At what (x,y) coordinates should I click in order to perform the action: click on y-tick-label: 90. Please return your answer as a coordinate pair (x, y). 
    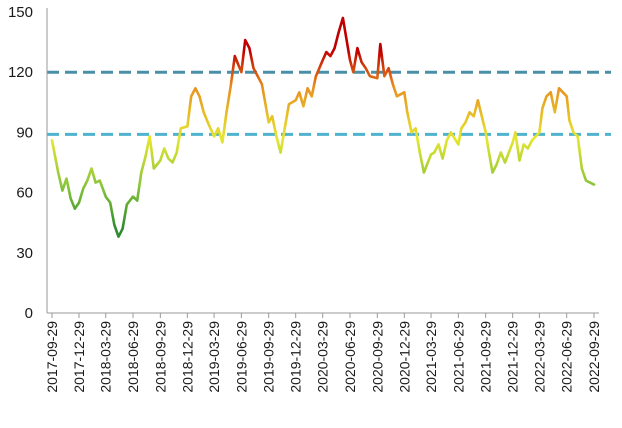
    Looking at the image, I should click on (24, 132).